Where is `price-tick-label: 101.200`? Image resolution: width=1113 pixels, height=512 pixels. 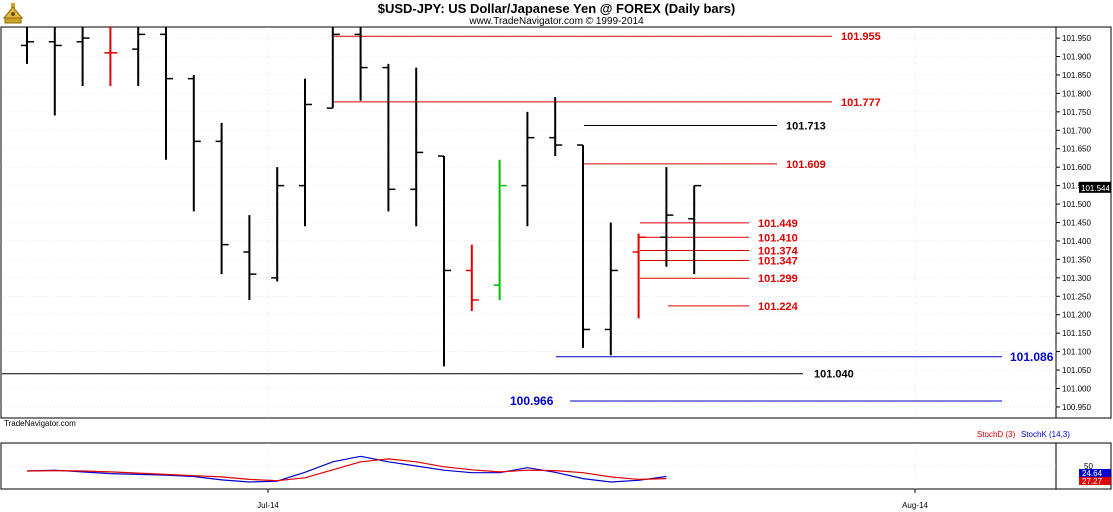
price-tick-label: 101.200 is located at coordinates (1076, 315).